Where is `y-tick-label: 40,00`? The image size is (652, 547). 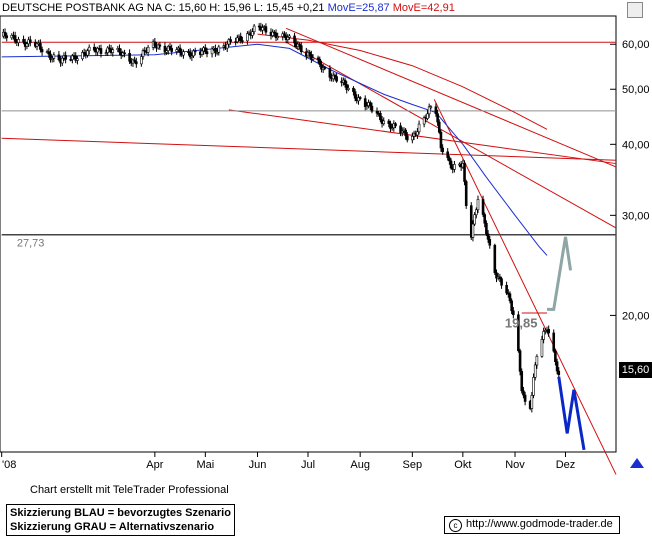
y-tick-label: 40,00 is located at coordinates (636, 145).